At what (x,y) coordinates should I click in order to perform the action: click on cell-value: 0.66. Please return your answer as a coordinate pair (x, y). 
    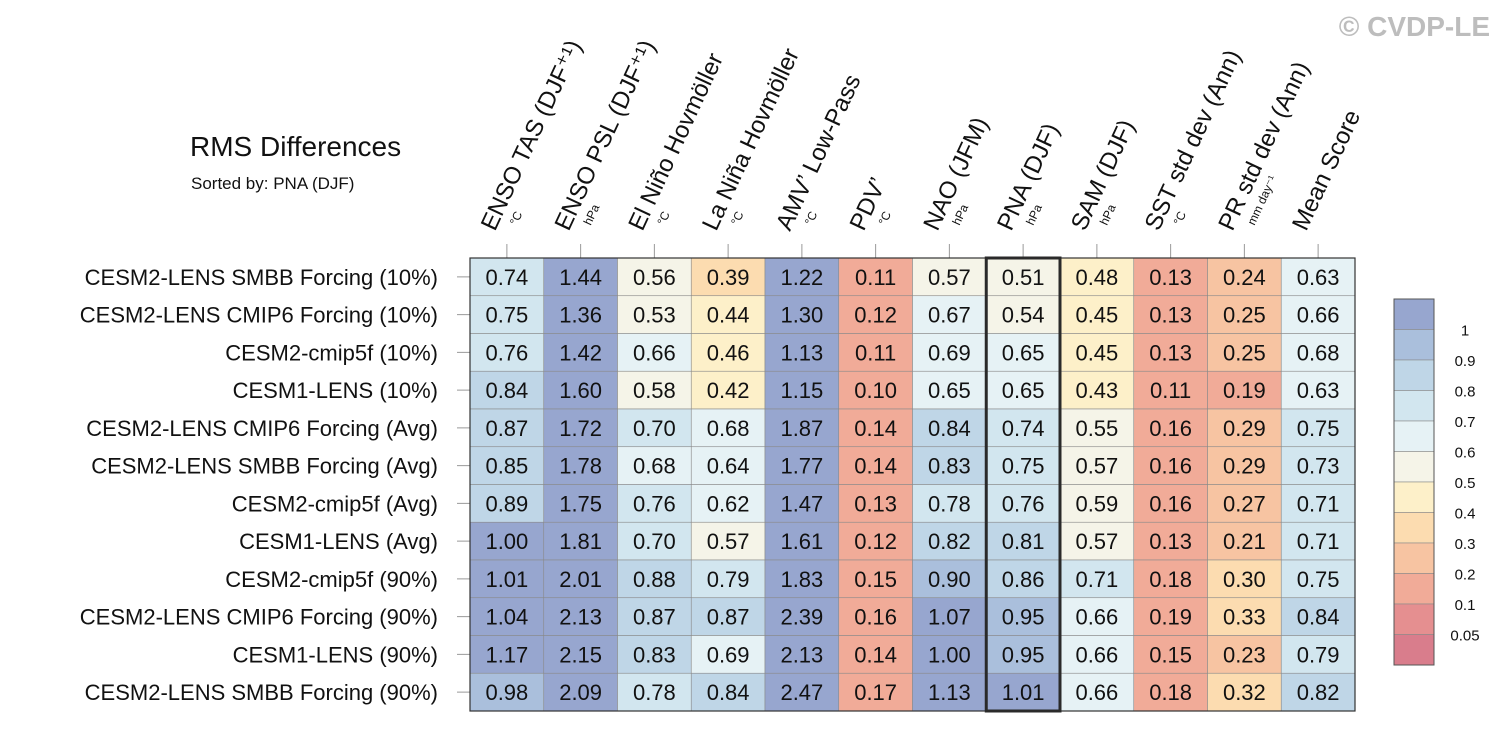
    Looking at the image, I should click on (654, 352).